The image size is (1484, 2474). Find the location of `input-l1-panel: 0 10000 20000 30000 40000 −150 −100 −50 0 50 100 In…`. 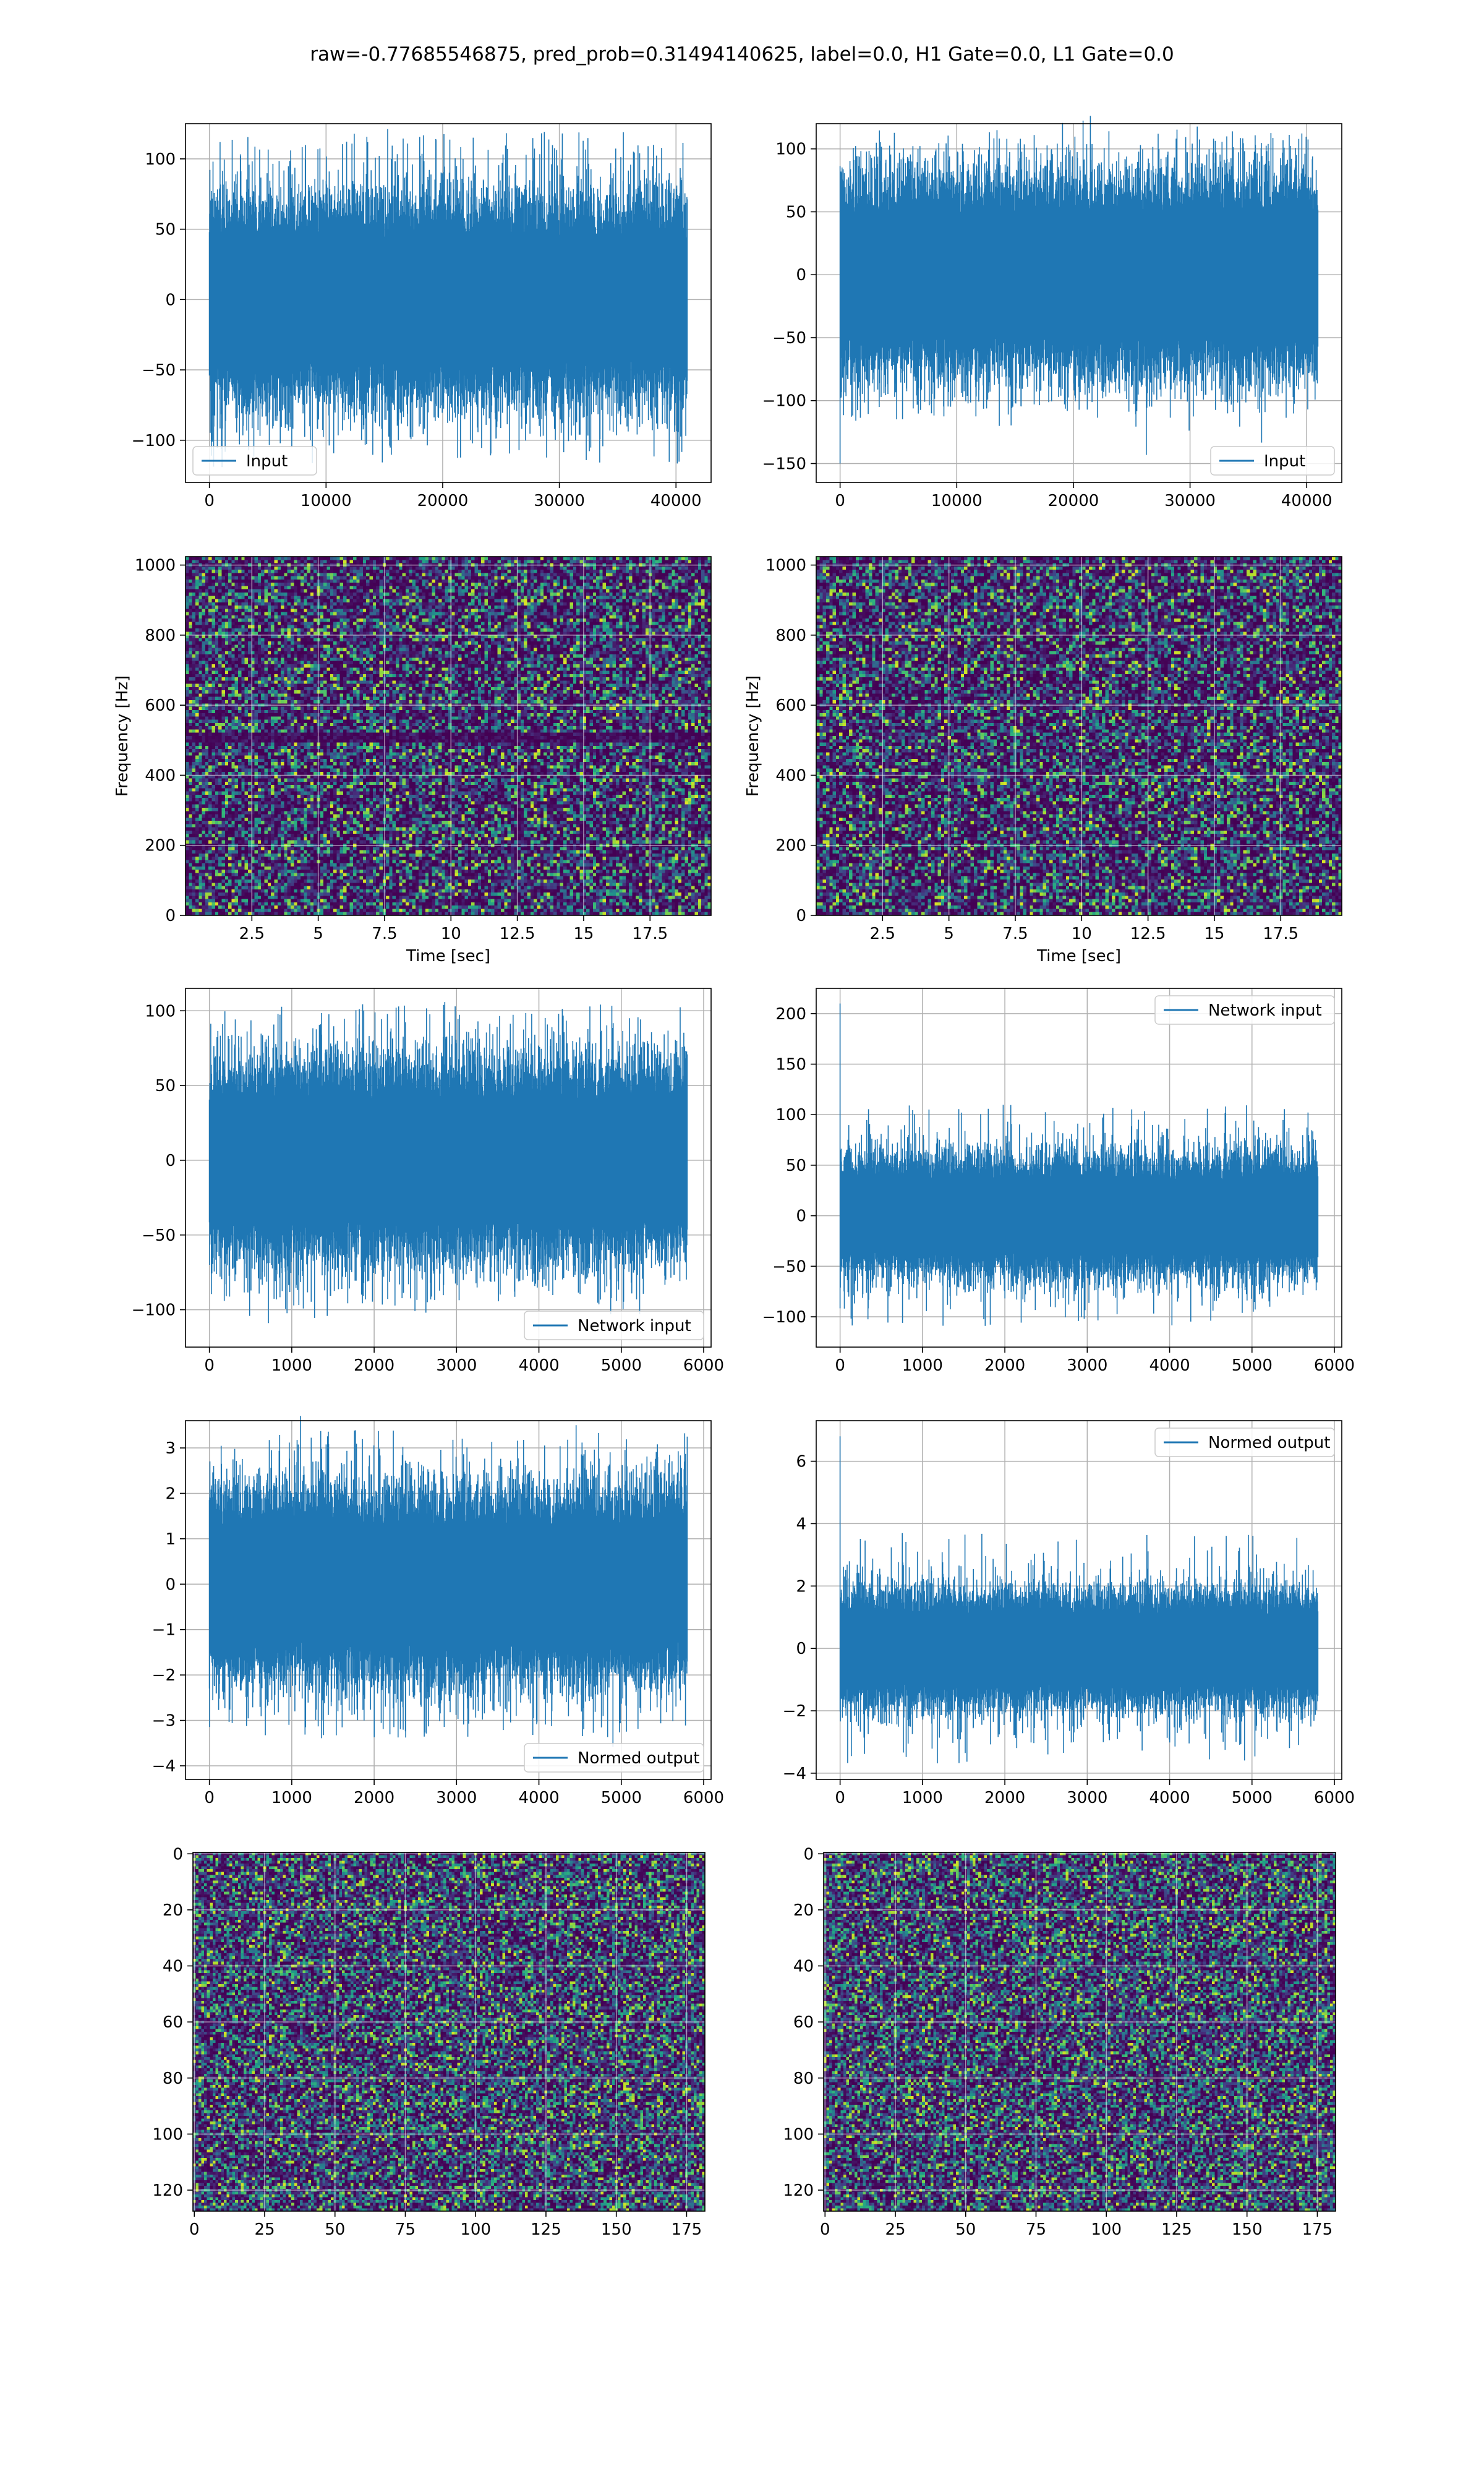

input-l1-panel: 0 10000 20000 30000 40000 −150 −100 −50 0 50 100 In… is located at coordinates (1052, 313).